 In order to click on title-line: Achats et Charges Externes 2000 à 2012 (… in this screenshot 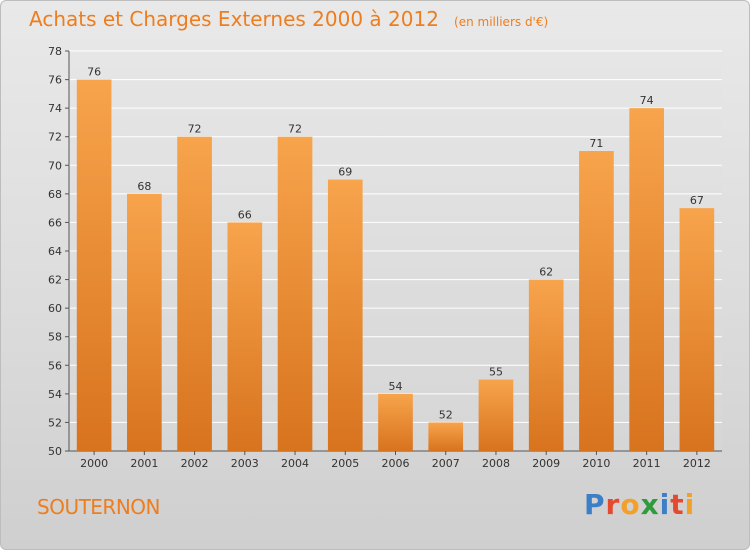, I will do `click(288, 19)`.